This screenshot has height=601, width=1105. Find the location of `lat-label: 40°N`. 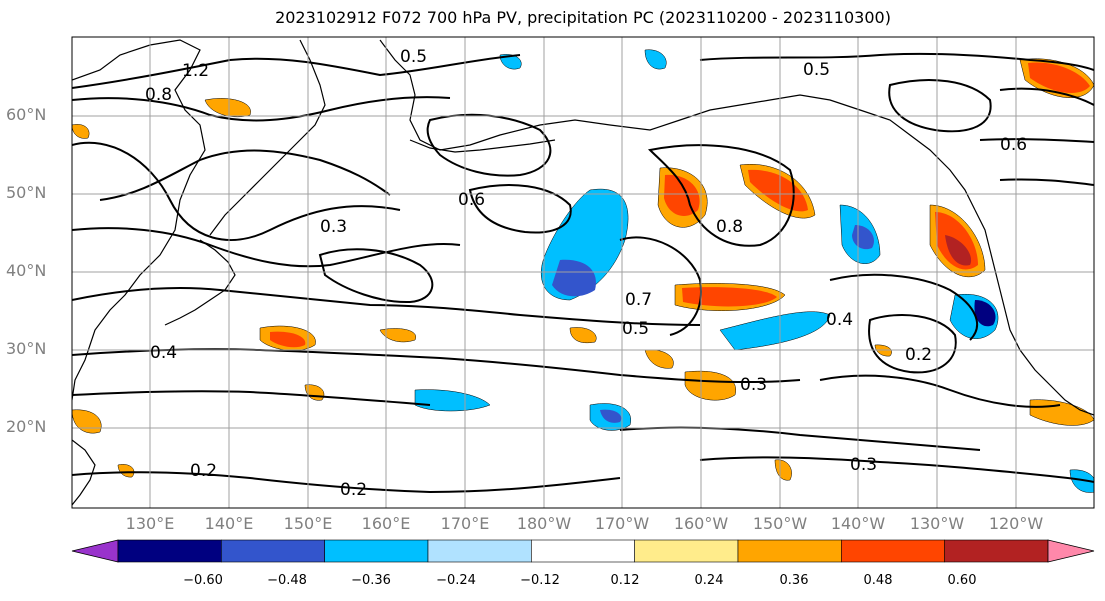

lat-label: 40°N is located at coordinates (26, 270).